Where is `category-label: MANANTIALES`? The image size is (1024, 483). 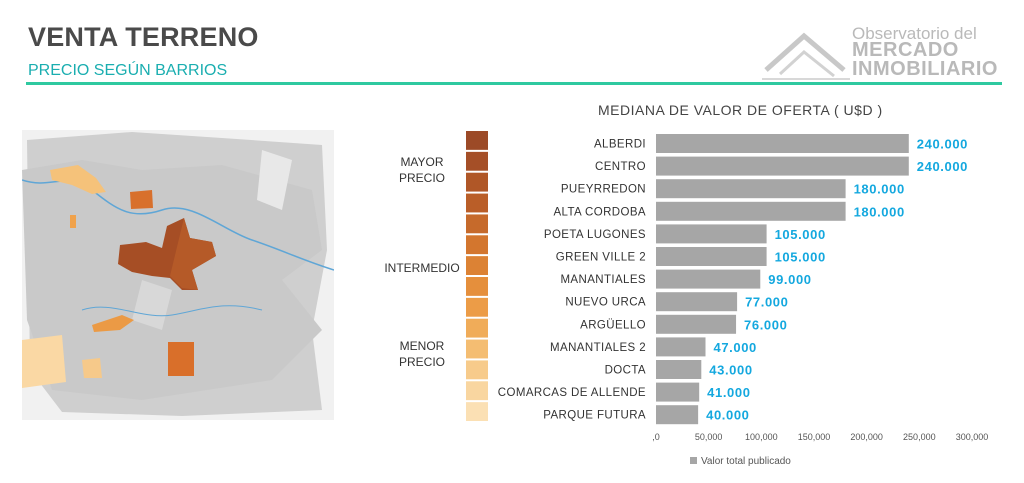
category-label: MANANTIALES is located at coordinates (603, 280).